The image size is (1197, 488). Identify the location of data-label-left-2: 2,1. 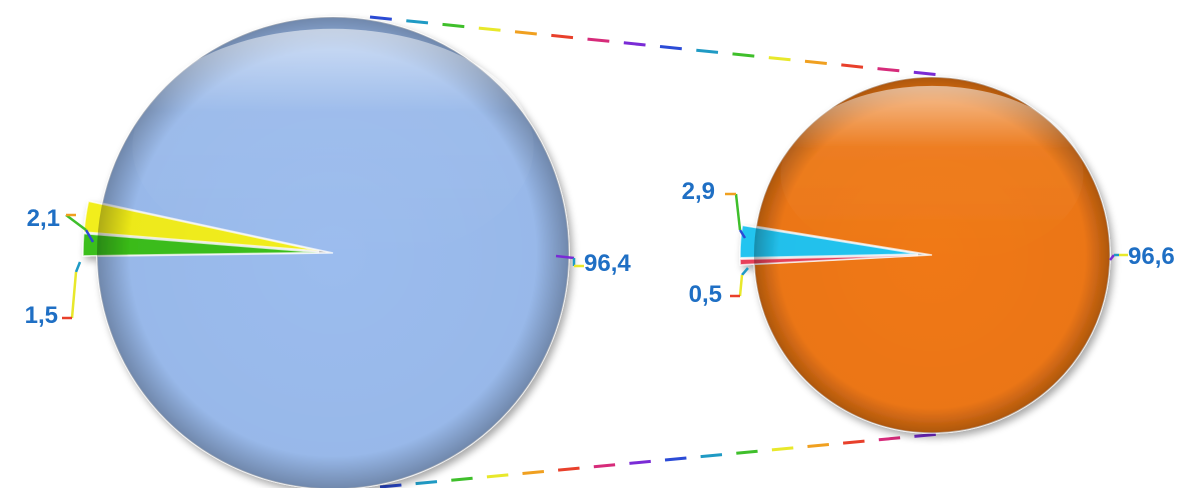
(43, 218).